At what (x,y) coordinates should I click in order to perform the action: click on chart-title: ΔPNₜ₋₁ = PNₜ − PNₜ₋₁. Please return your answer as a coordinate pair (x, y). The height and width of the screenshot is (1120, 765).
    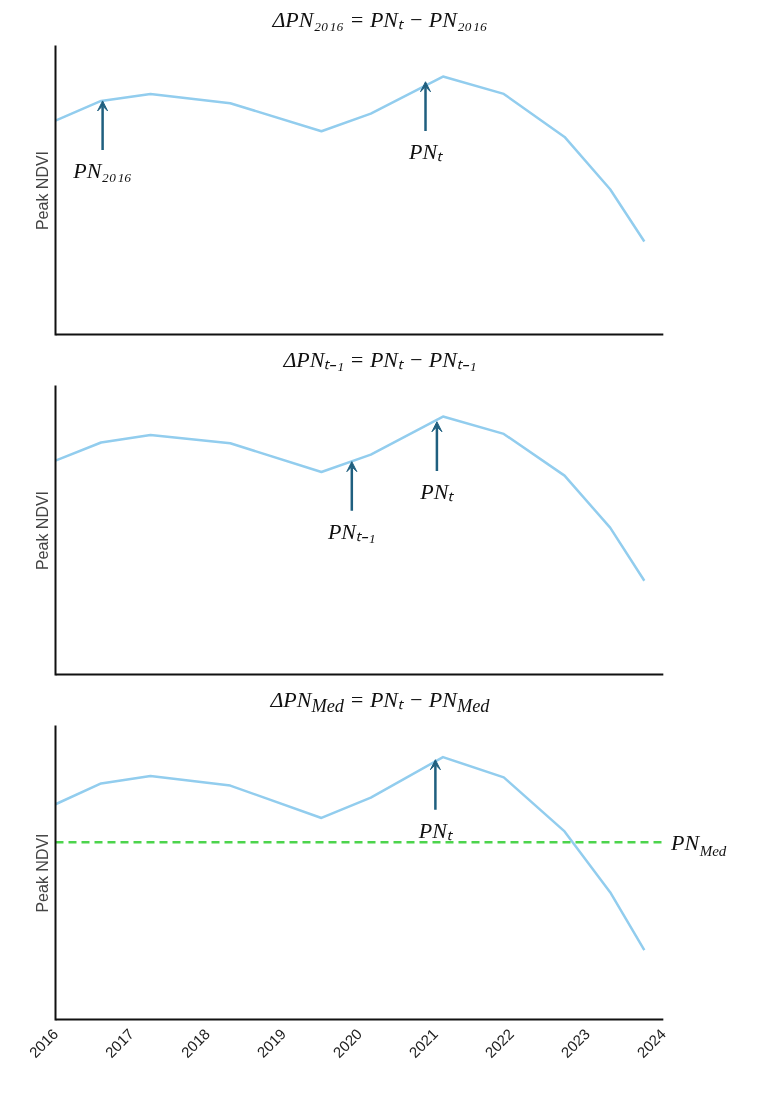
    Looking at the image, I should click on (380, 360).